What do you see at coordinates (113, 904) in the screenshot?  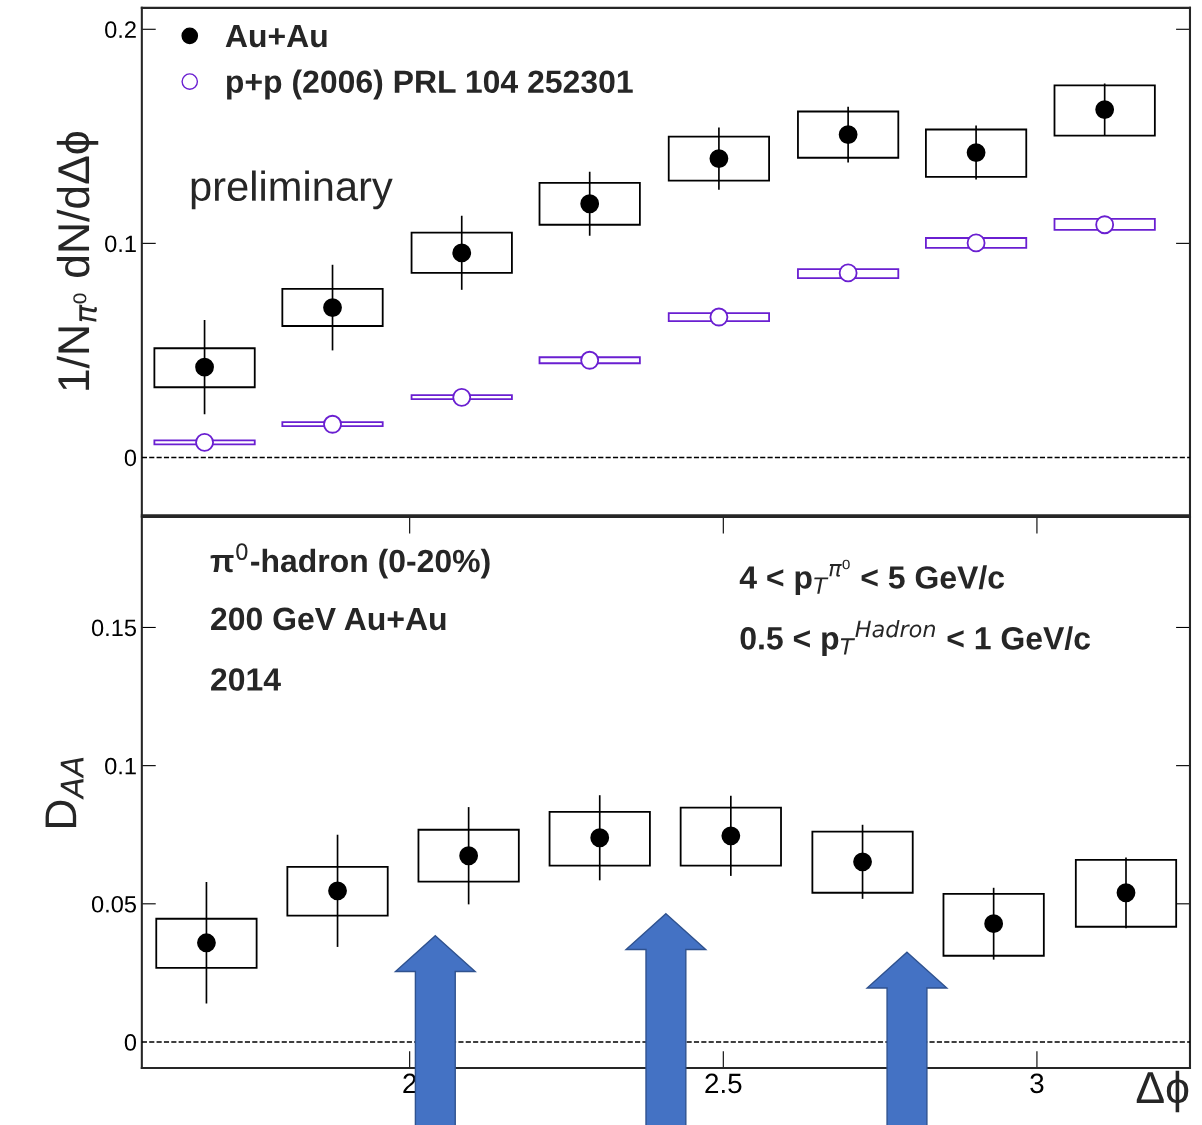 I see `y-tick-label: 0.05` at bounding box center [113, 904].